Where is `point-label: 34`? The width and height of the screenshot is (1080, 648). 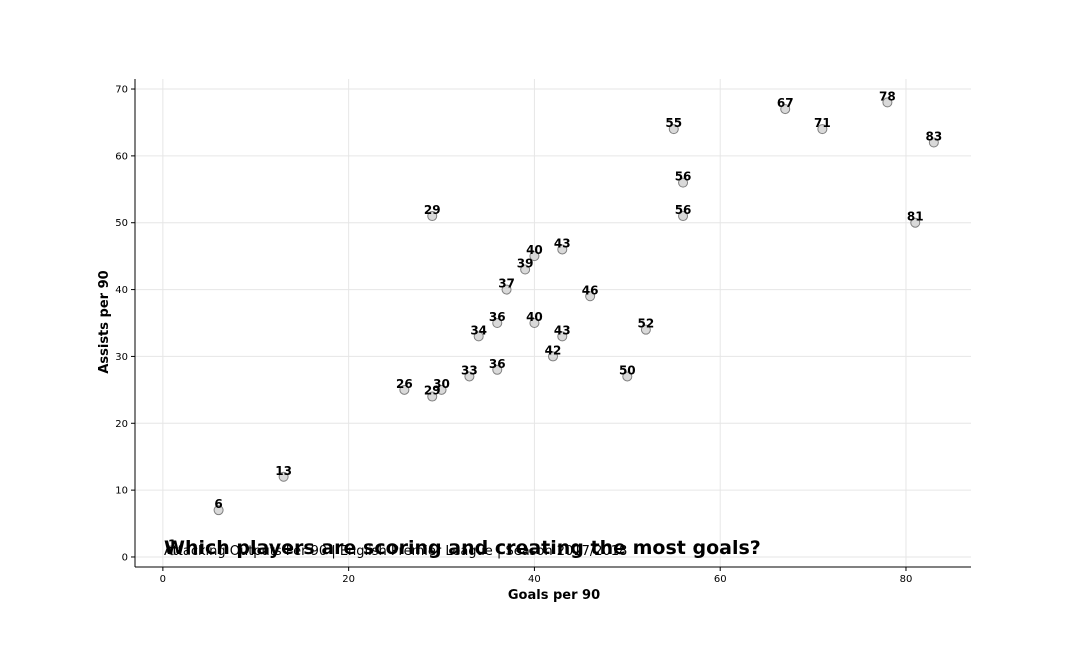
point-label: 34 is located at coordinates (478, 330).